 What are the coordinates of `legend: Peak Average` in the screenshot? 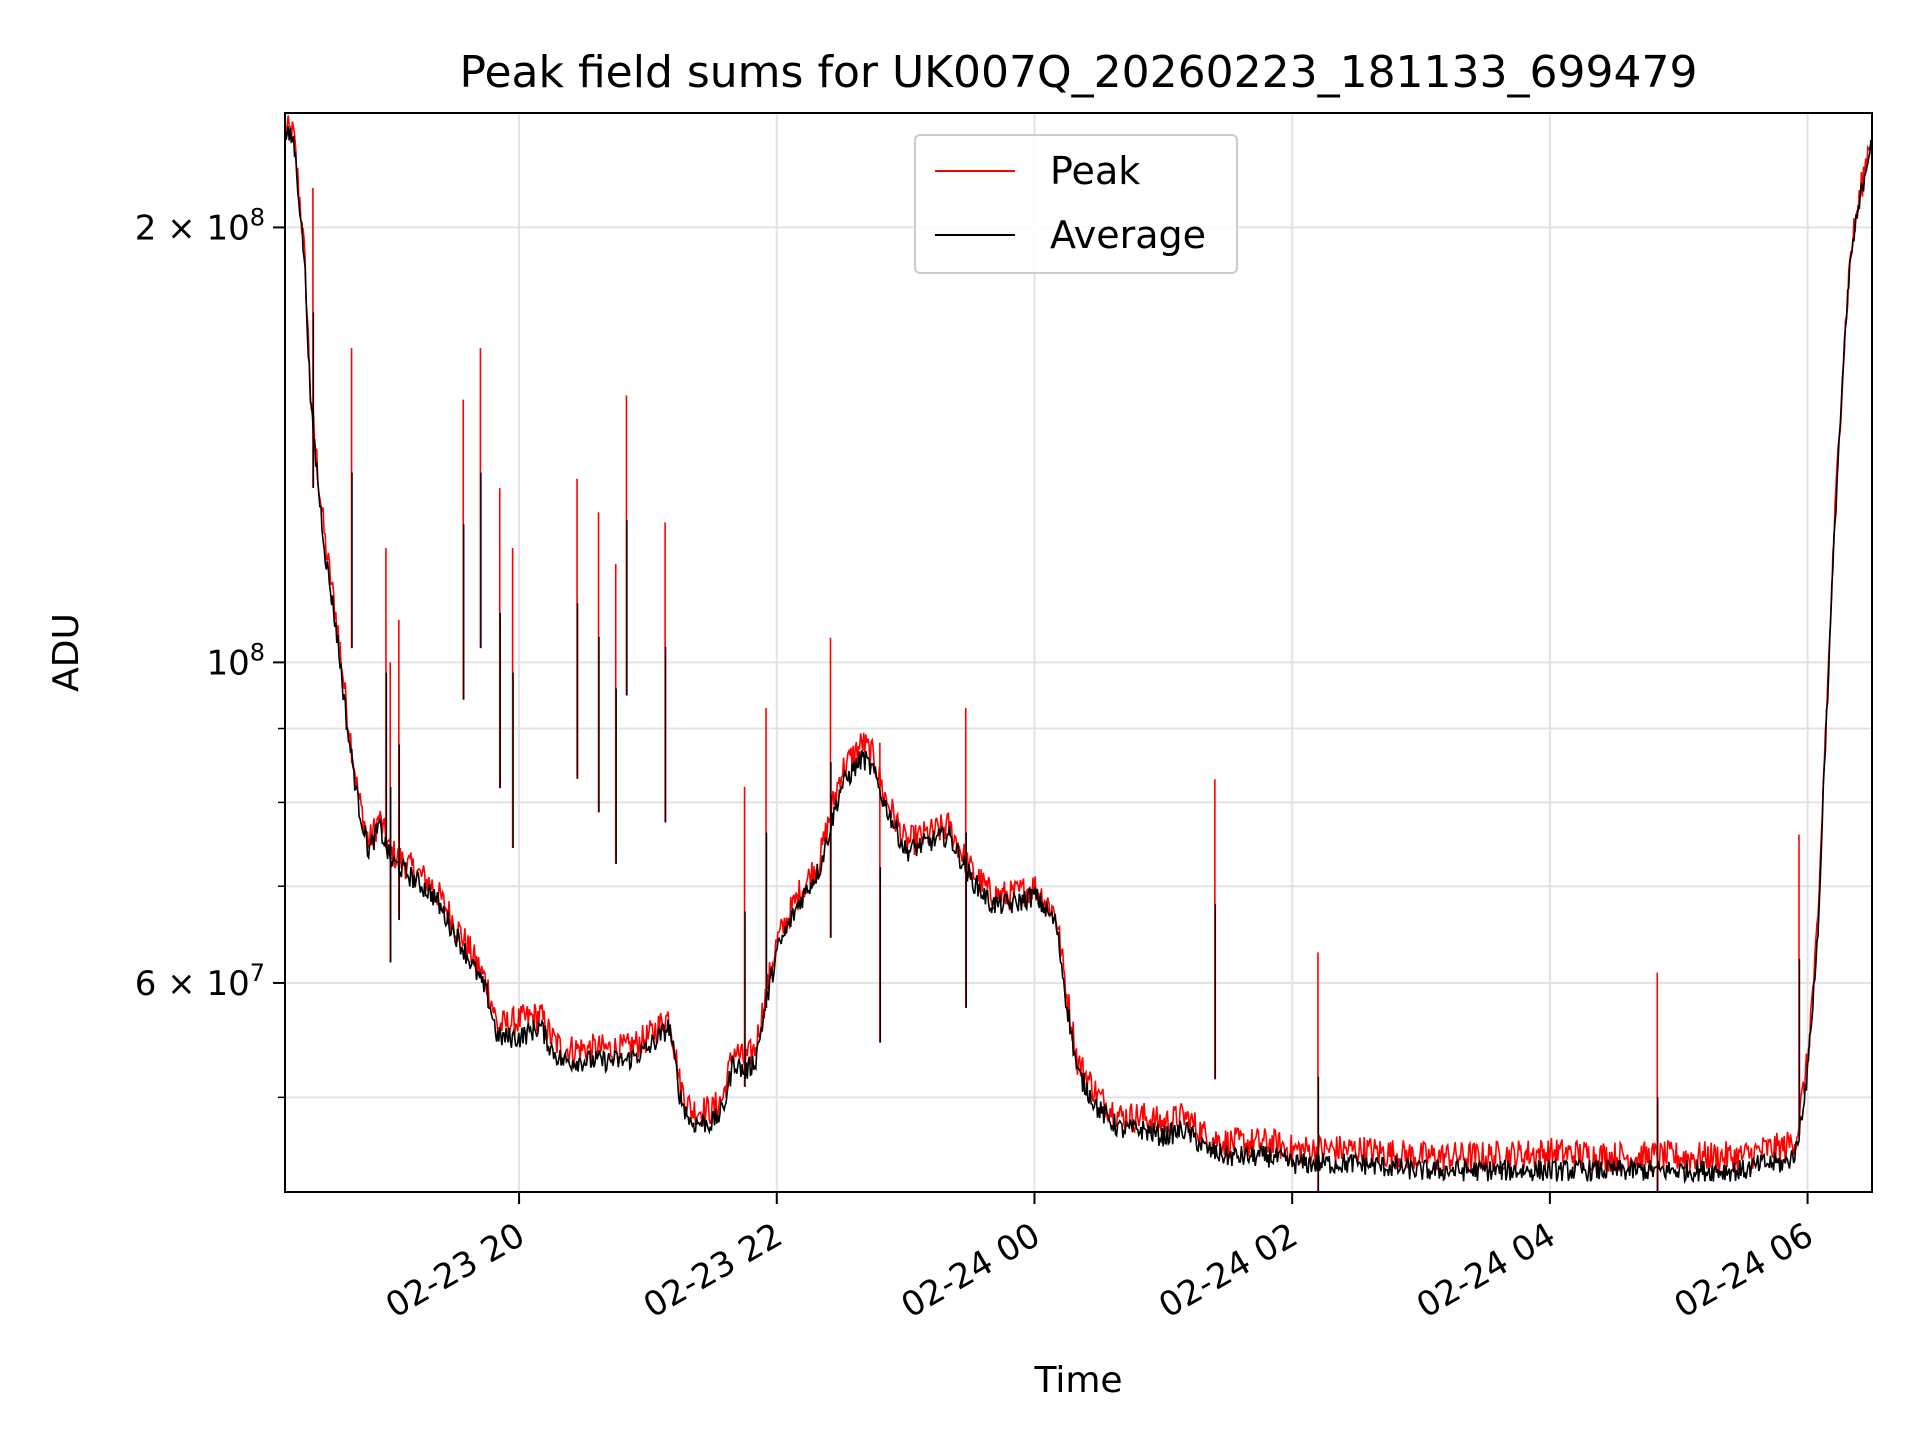 It's located at (1076, 204).